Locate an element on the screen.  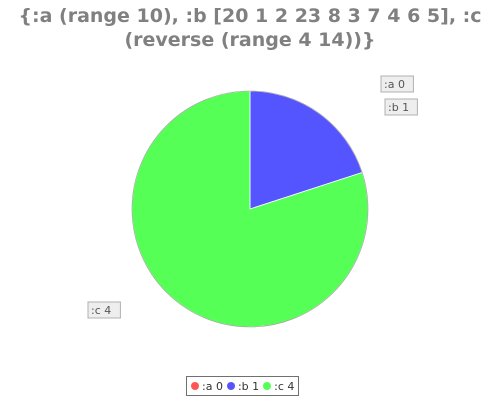
slice-label-box-b is located at coordinates (401, 107).